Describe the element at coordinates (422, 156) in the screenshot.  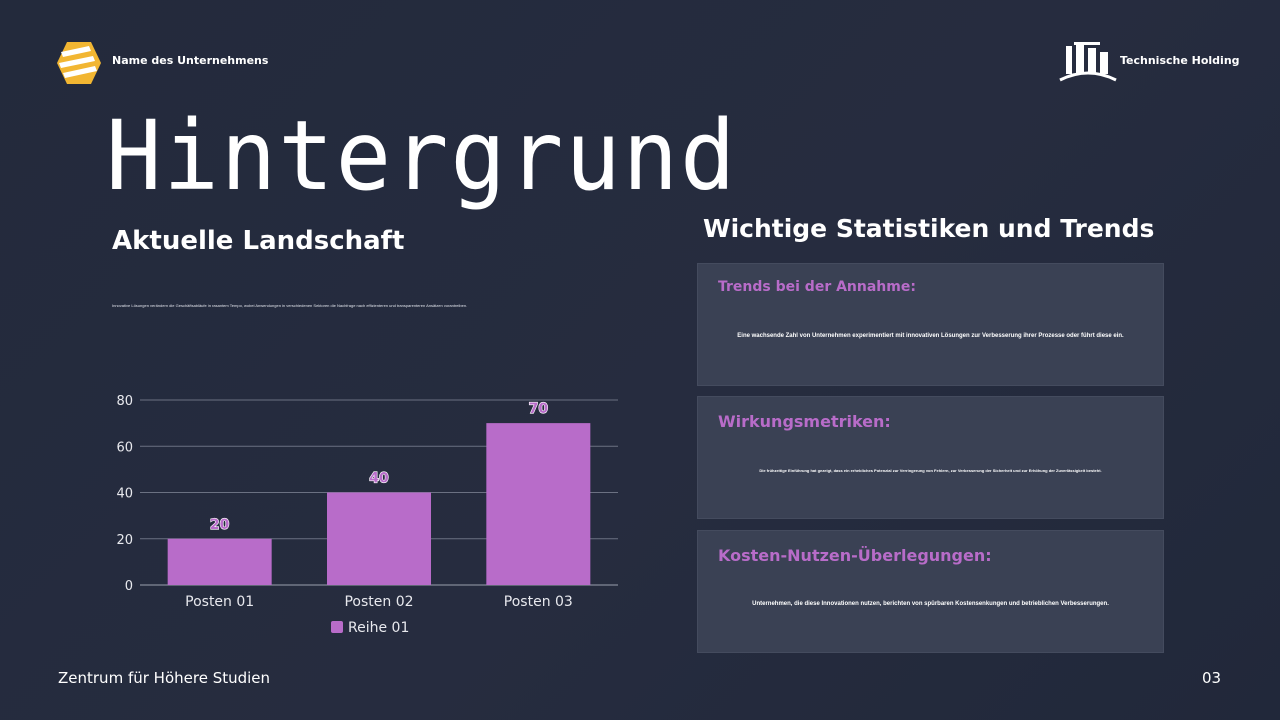
I see `page-title: Hintergrund` at that location.